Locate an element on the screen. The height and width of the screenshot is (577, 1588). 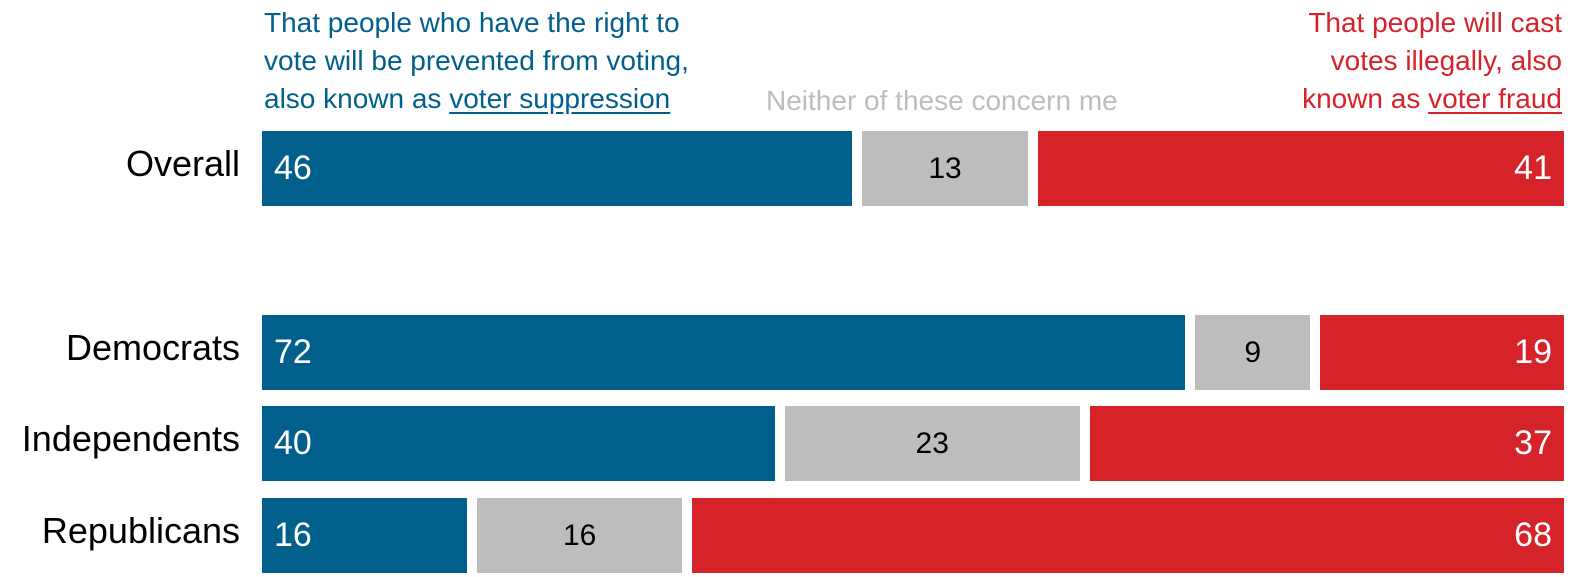
bar-republicans-suppression: 16 is located at coordinates (365, 535).